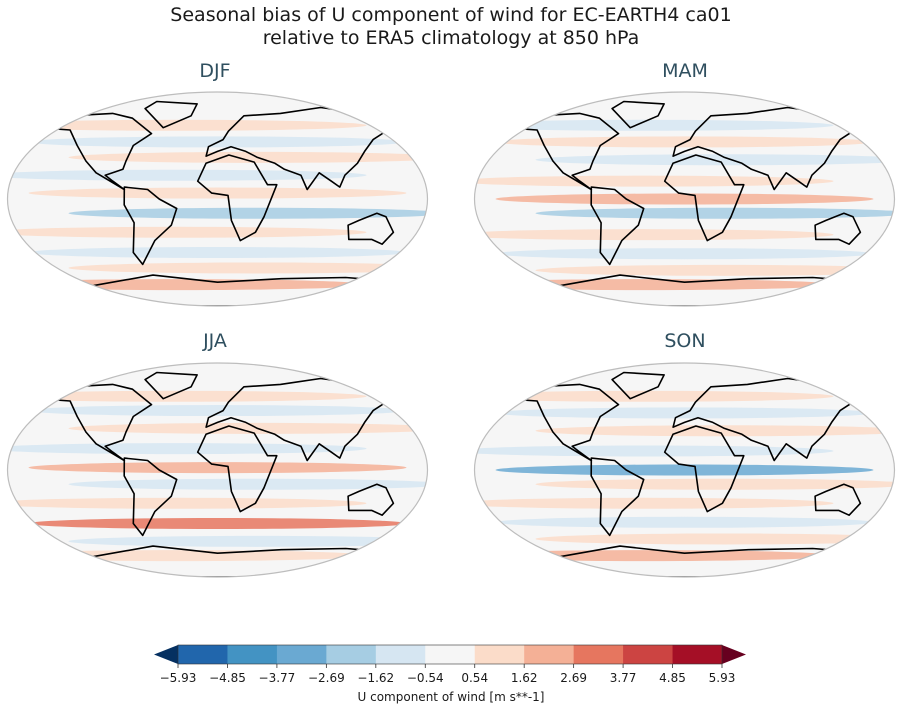 This screenshot has width=902, height=707. I want to click on colorbar-tick-label: −0.54, so click(425, 678).